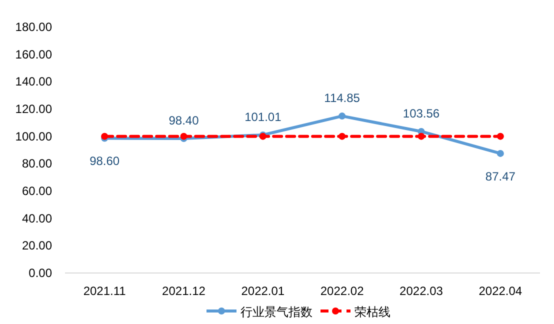 The image size is (554, 324). What do you see at coordinates (342, 98) in the screenshot?
I see `data-label: 114.85` at bounding box center [342, 98].